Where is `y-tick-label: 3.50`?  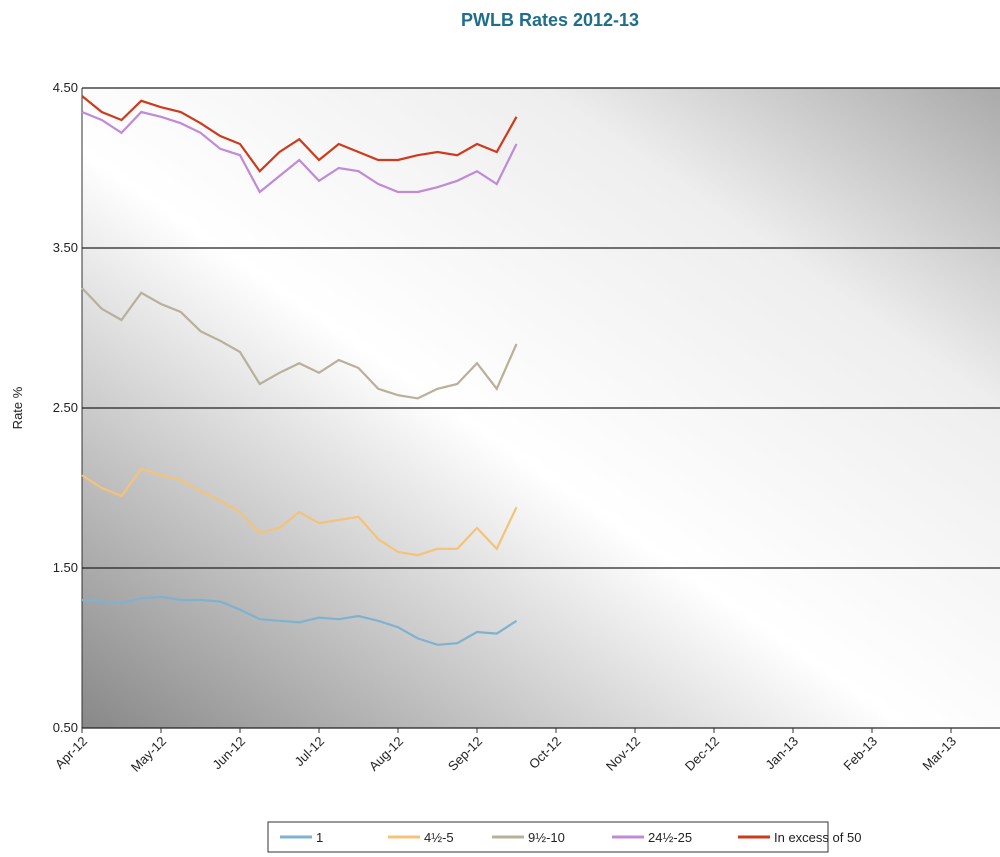 y-tick-label: 3.50 is located at coordinates (65, 247).